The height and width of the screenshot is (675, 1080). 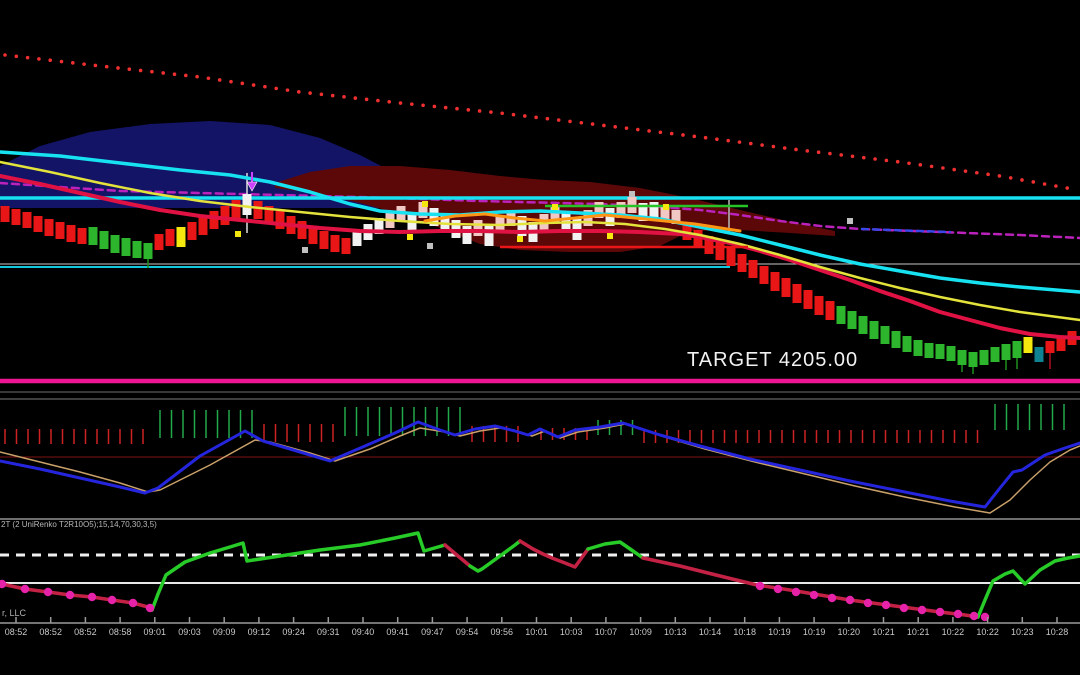 I want to click on time-label: 09:31, so click(x=328, y=632).